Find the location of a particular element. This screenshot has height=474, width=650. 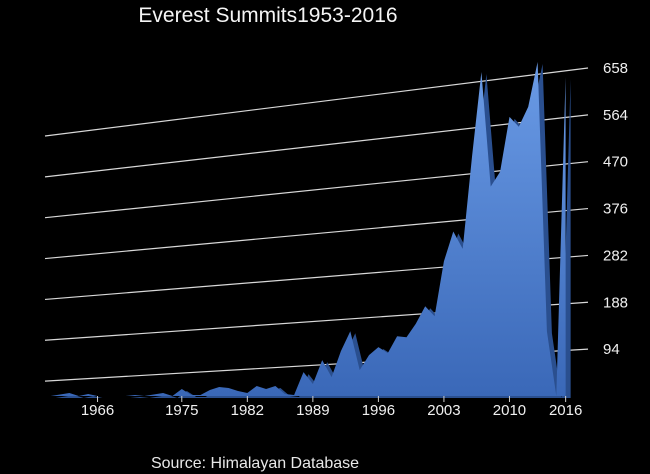

x-tick-label: 1989 is located at coordinates (312, 410).